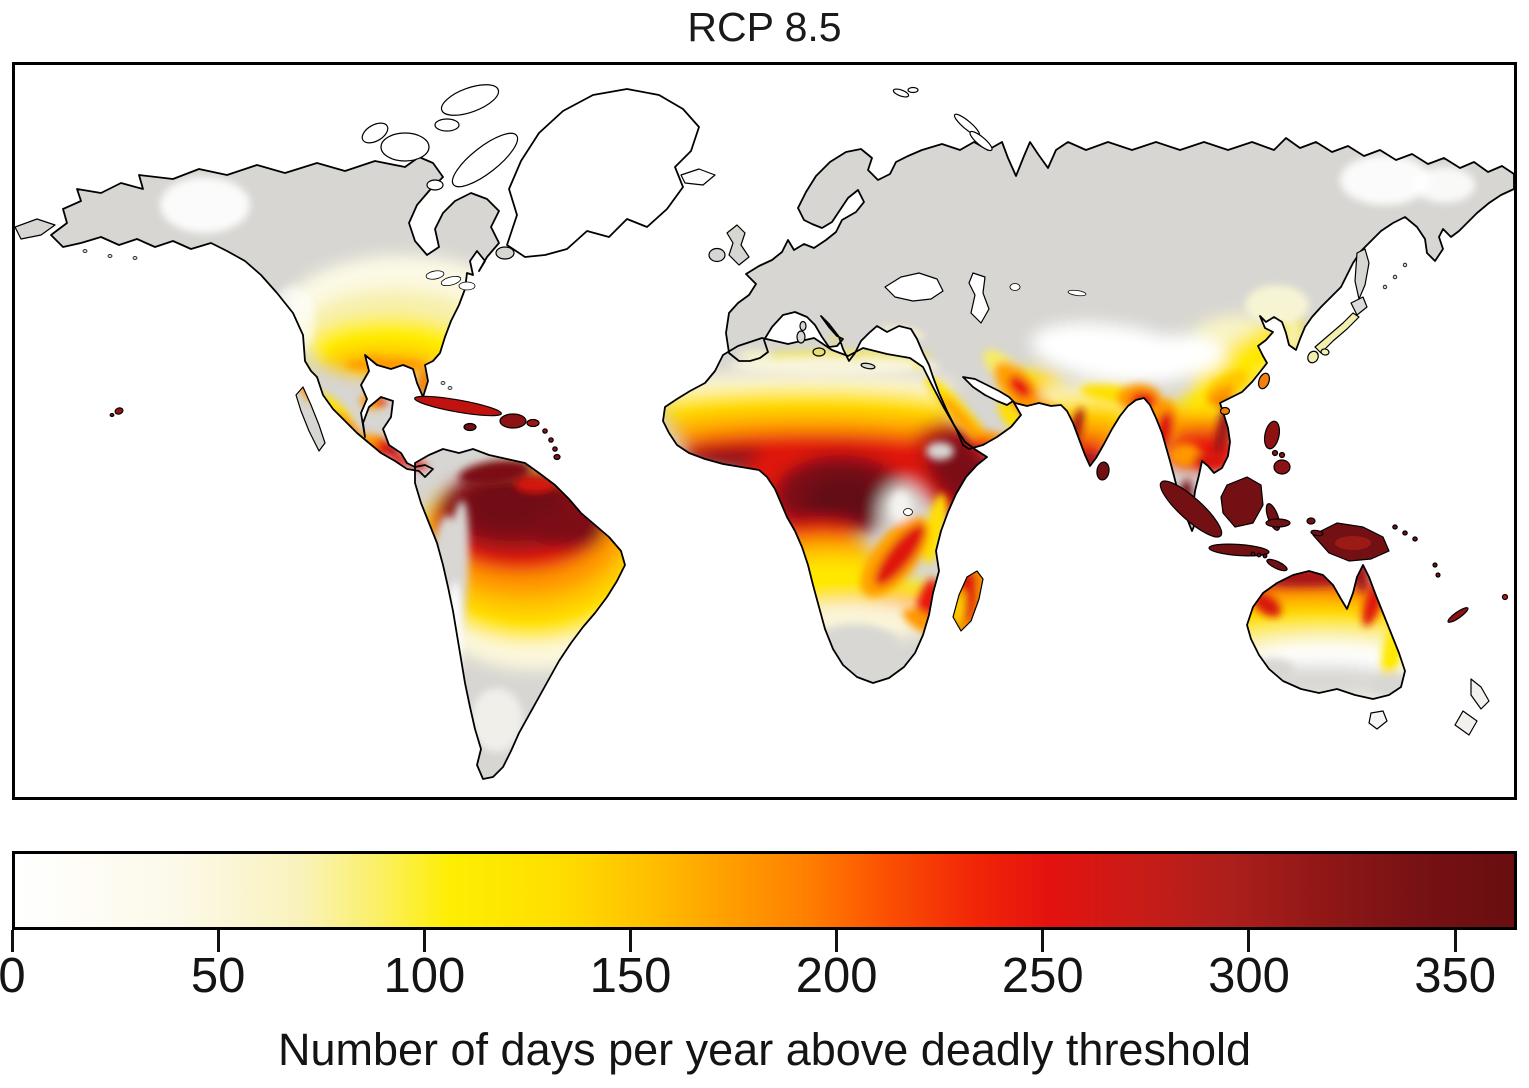  Describe the element at coordinates (1249, 976) in the screenshot. I see `colorbar-tick-label: 300` at that location.